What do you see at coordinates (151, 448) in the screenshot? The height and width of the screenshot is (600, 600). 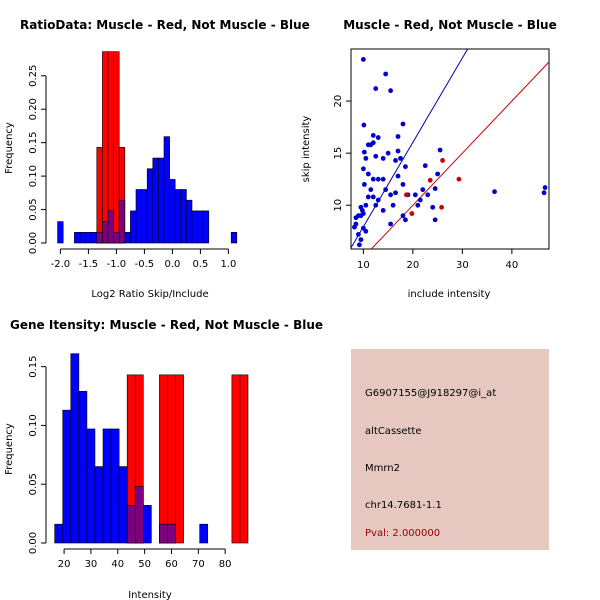 I see `intensity-bars` at bounding box center [151, 448].